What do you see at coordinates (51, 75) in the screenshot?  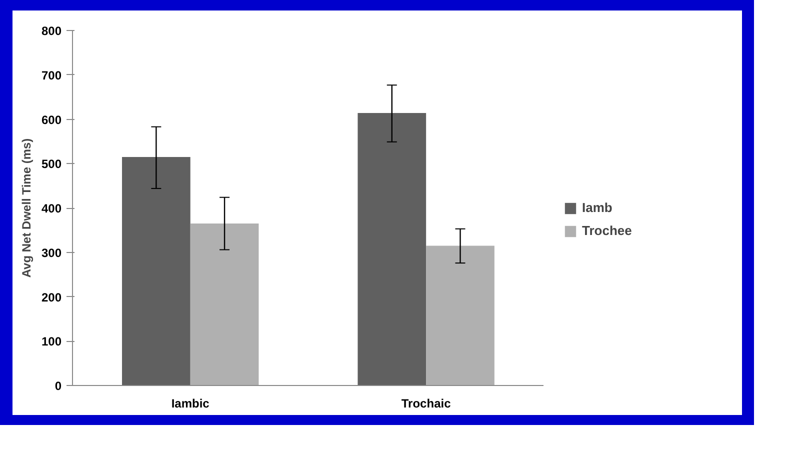 I see `y-tick-label: 700` at bounding box center [51, 75].